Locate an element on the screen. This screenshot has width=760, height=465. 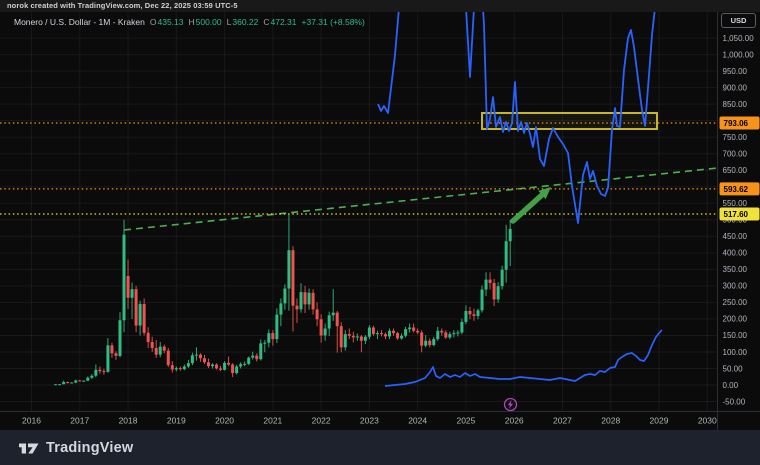
tradingview-logo-icon is located at coordinates (29, 447).